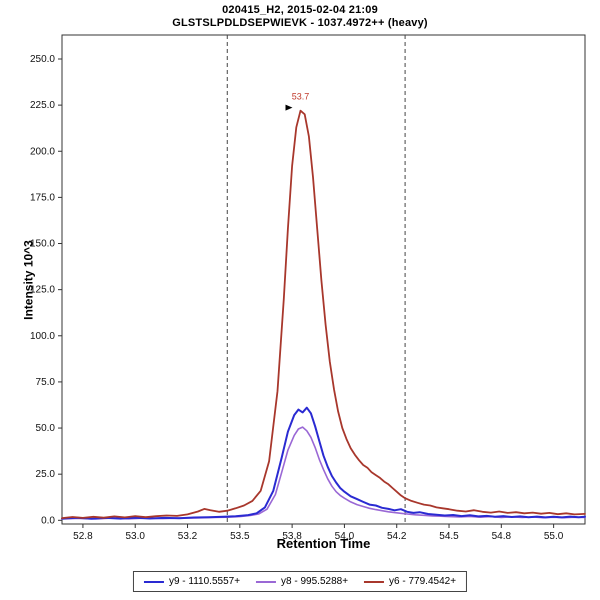  I want to click on y-tick-label: 125.0, so click(42, 290).